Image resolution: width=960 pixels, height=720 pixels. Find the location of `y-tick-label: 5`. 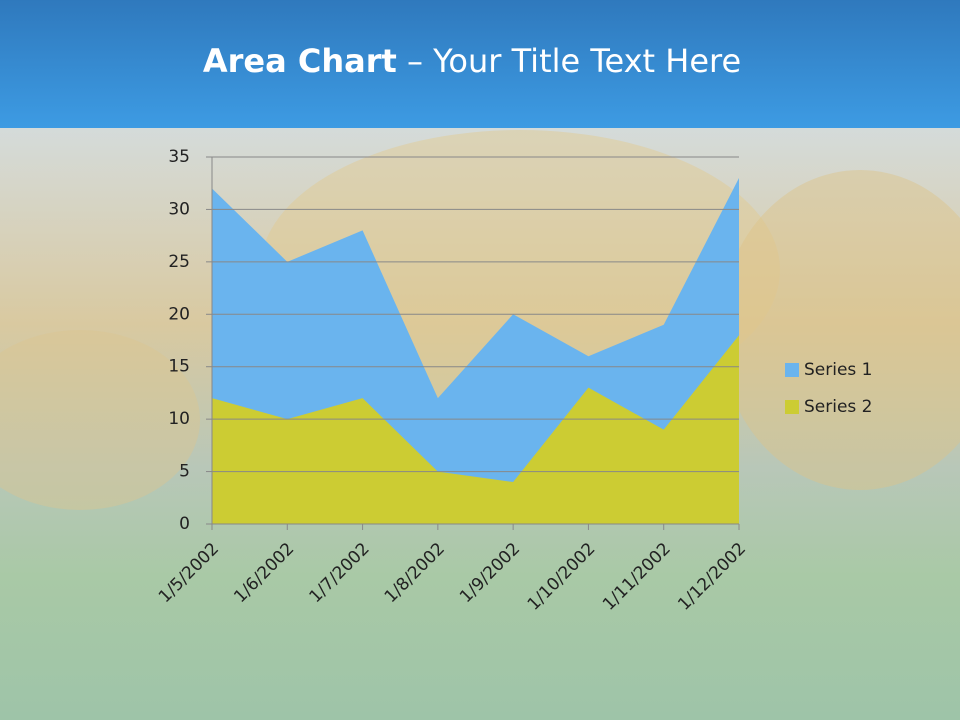

y-tick-label: 5 is located at coordinates (184, 472).